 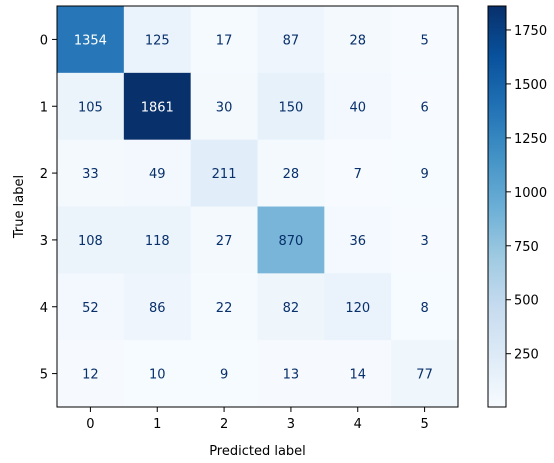 I want to click on cell-value-label: 12, so click(x=90, y=375).